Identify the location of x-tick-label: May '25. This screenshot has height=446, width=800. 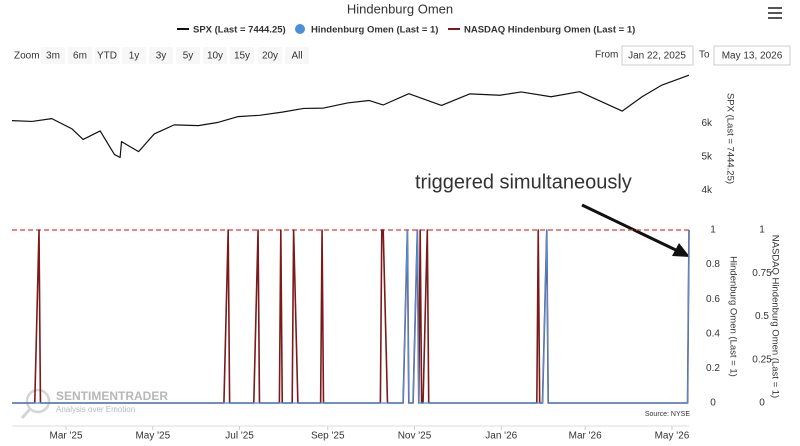
(152, 436).